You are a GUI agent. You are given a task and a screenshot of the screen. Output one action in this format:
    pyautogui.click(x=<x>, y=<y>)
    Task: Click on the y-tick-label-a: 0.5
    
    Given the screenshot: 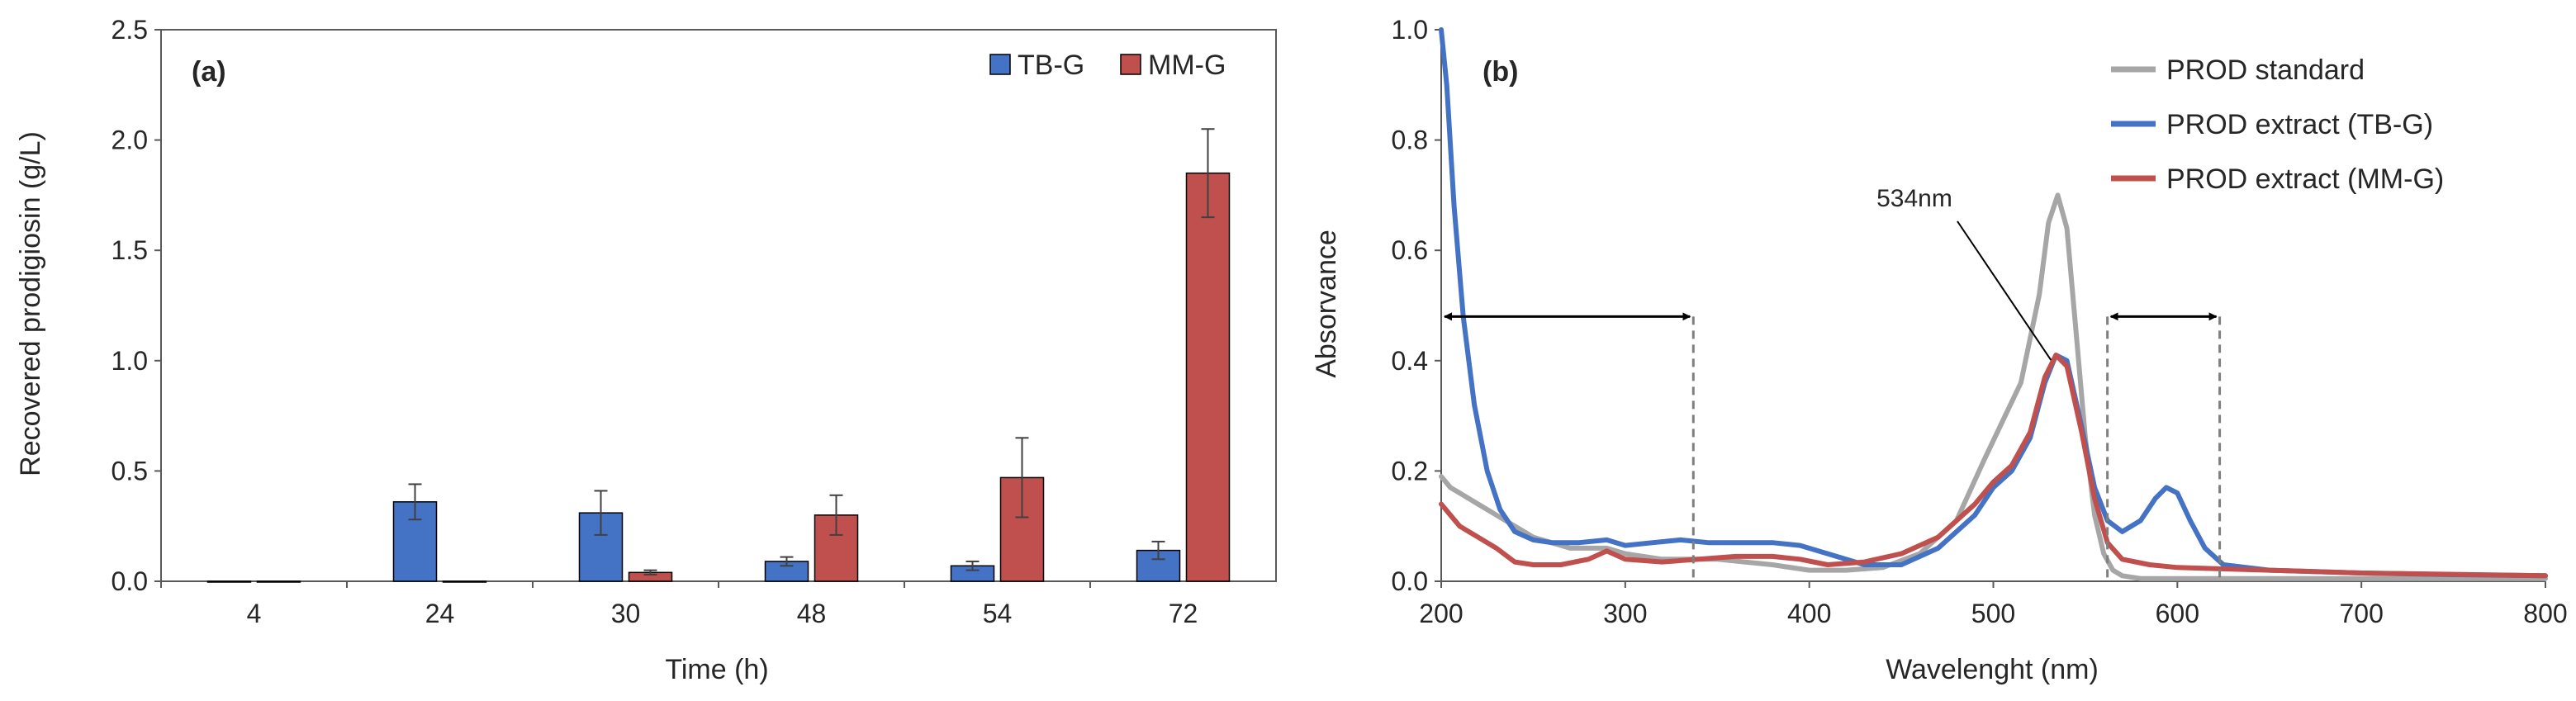 What is the action you would take?
    pyautogui.click(x=129, y=470)
    